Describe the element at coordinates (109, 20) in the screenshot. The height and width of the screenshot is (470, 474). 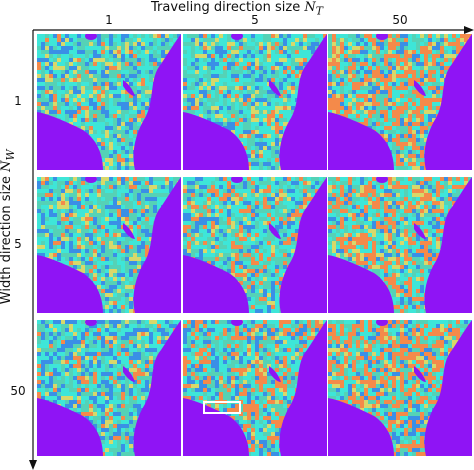
I see `column-label-1: 1` at that location.